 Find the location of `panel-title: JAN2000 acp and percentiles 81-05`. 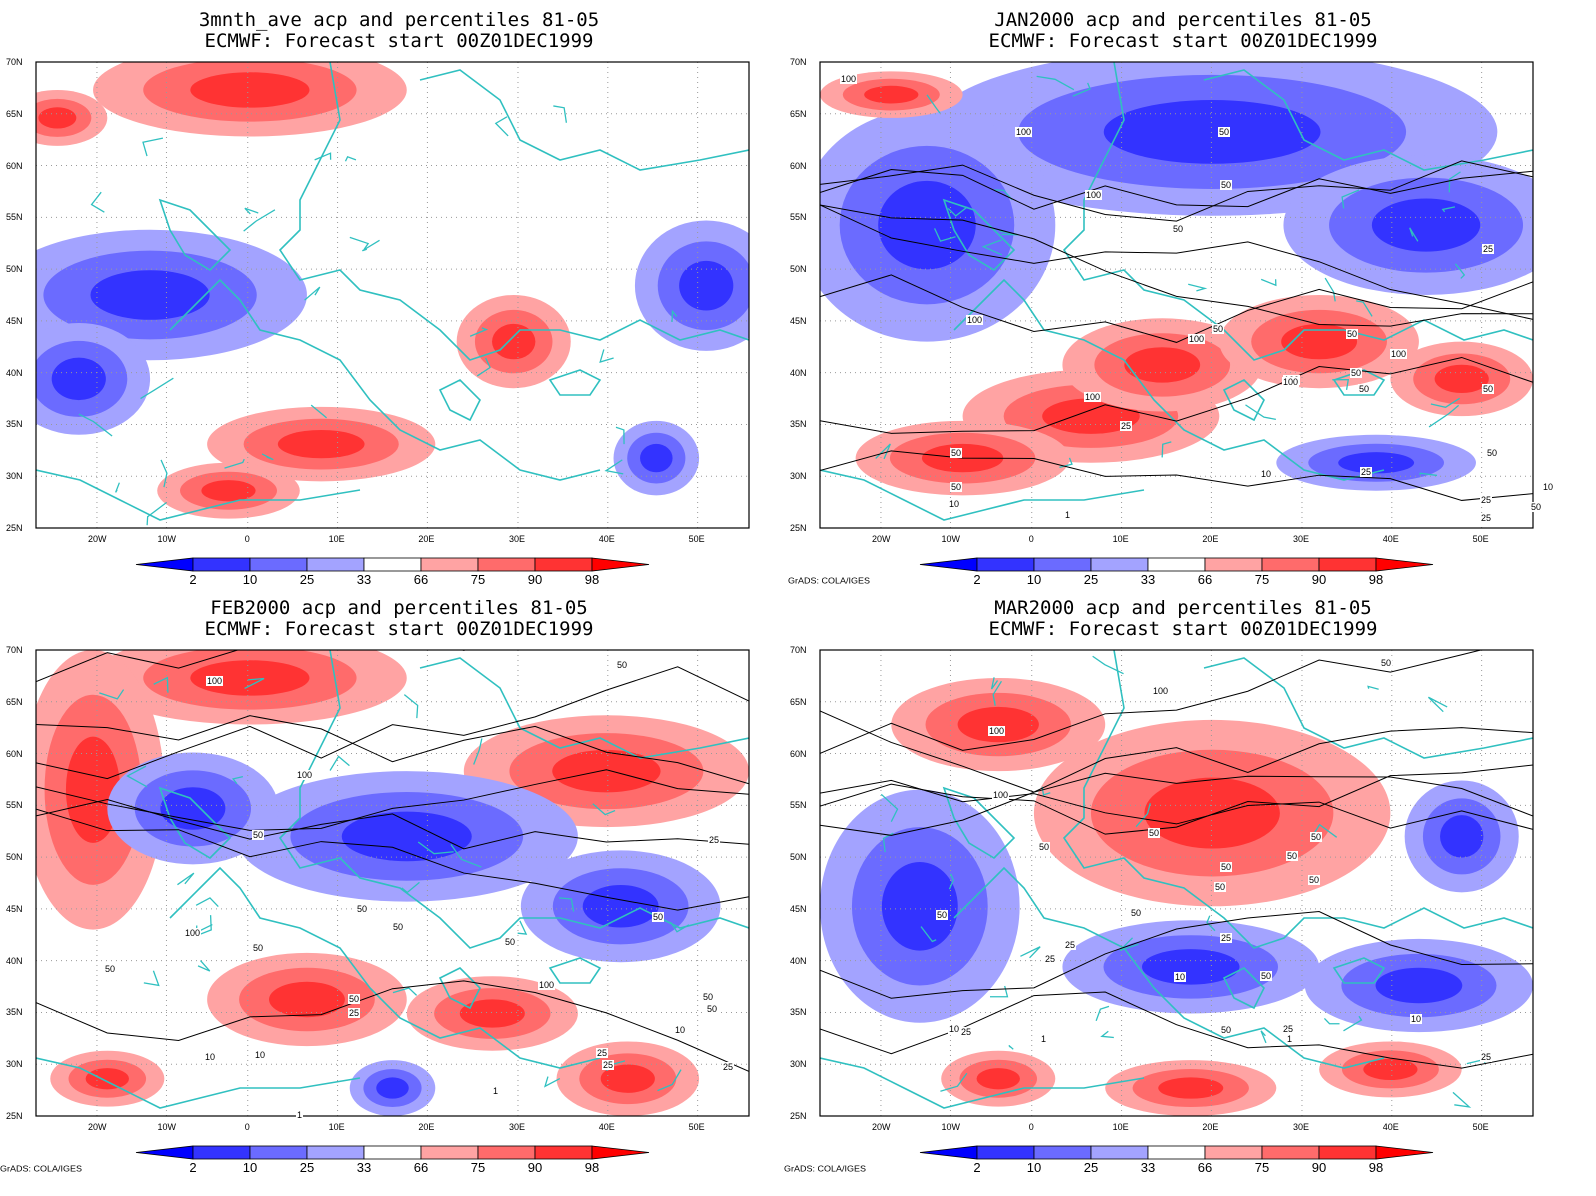

panel-title: JAN2000 acp and percentiles 81-05 is located at coordinates (1183, 20).